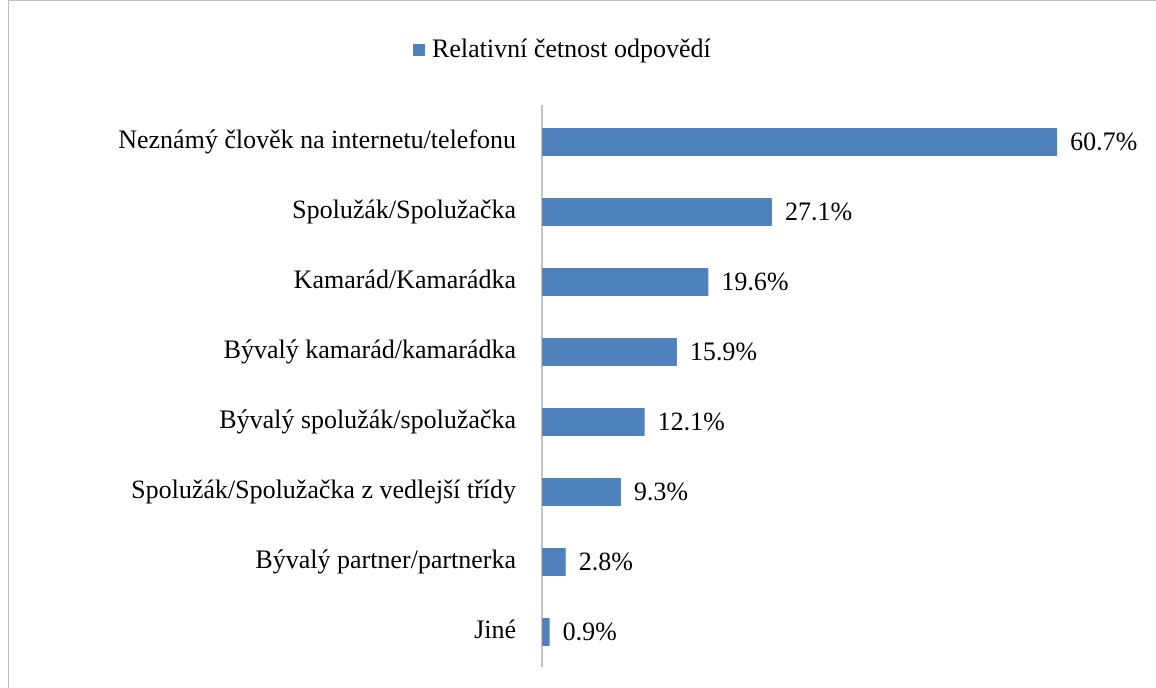 Image resolution: width=1156 pixels, height=688 pixels. I want to click on category-label: Bývalý kamarád/kamarádka, so click(370, 349).